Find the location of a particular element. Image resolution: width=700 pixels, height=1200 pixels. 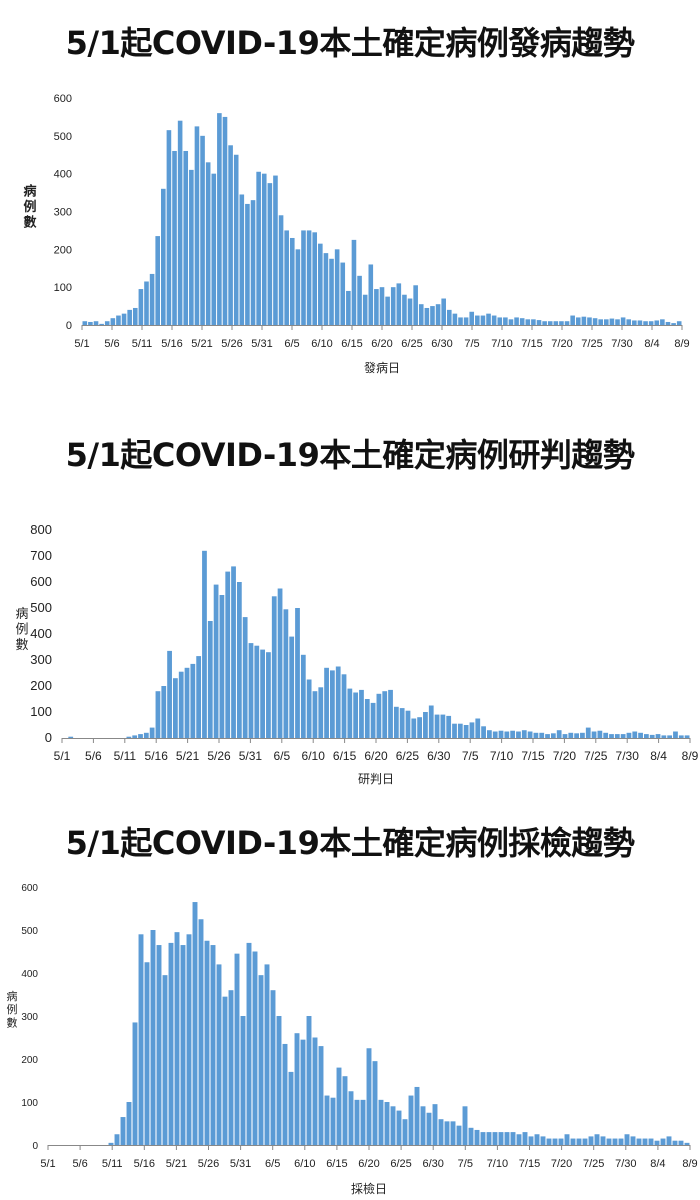

x-tick-label: 5/21 is located at coordinates (188, 756).